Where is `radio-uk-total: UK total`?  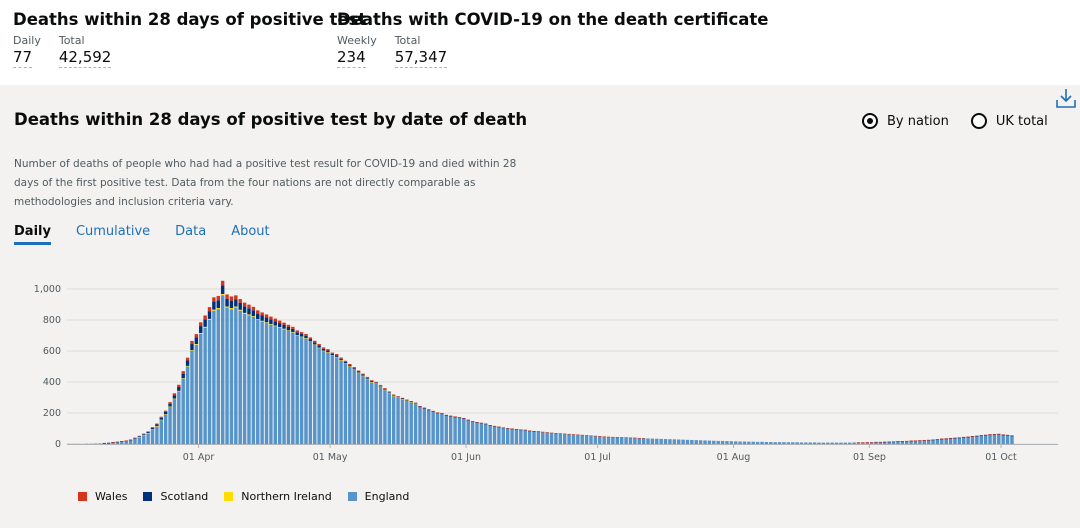 radio-uk-total: UK total is located at coordinates (1009, 121).